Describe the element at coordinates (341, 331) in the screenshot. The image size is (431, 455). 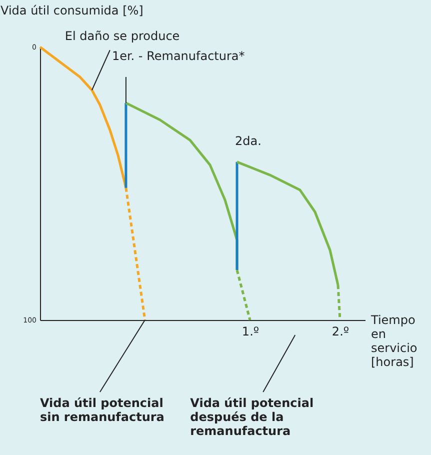
I see `x-tick-label: 2.º` at that location.